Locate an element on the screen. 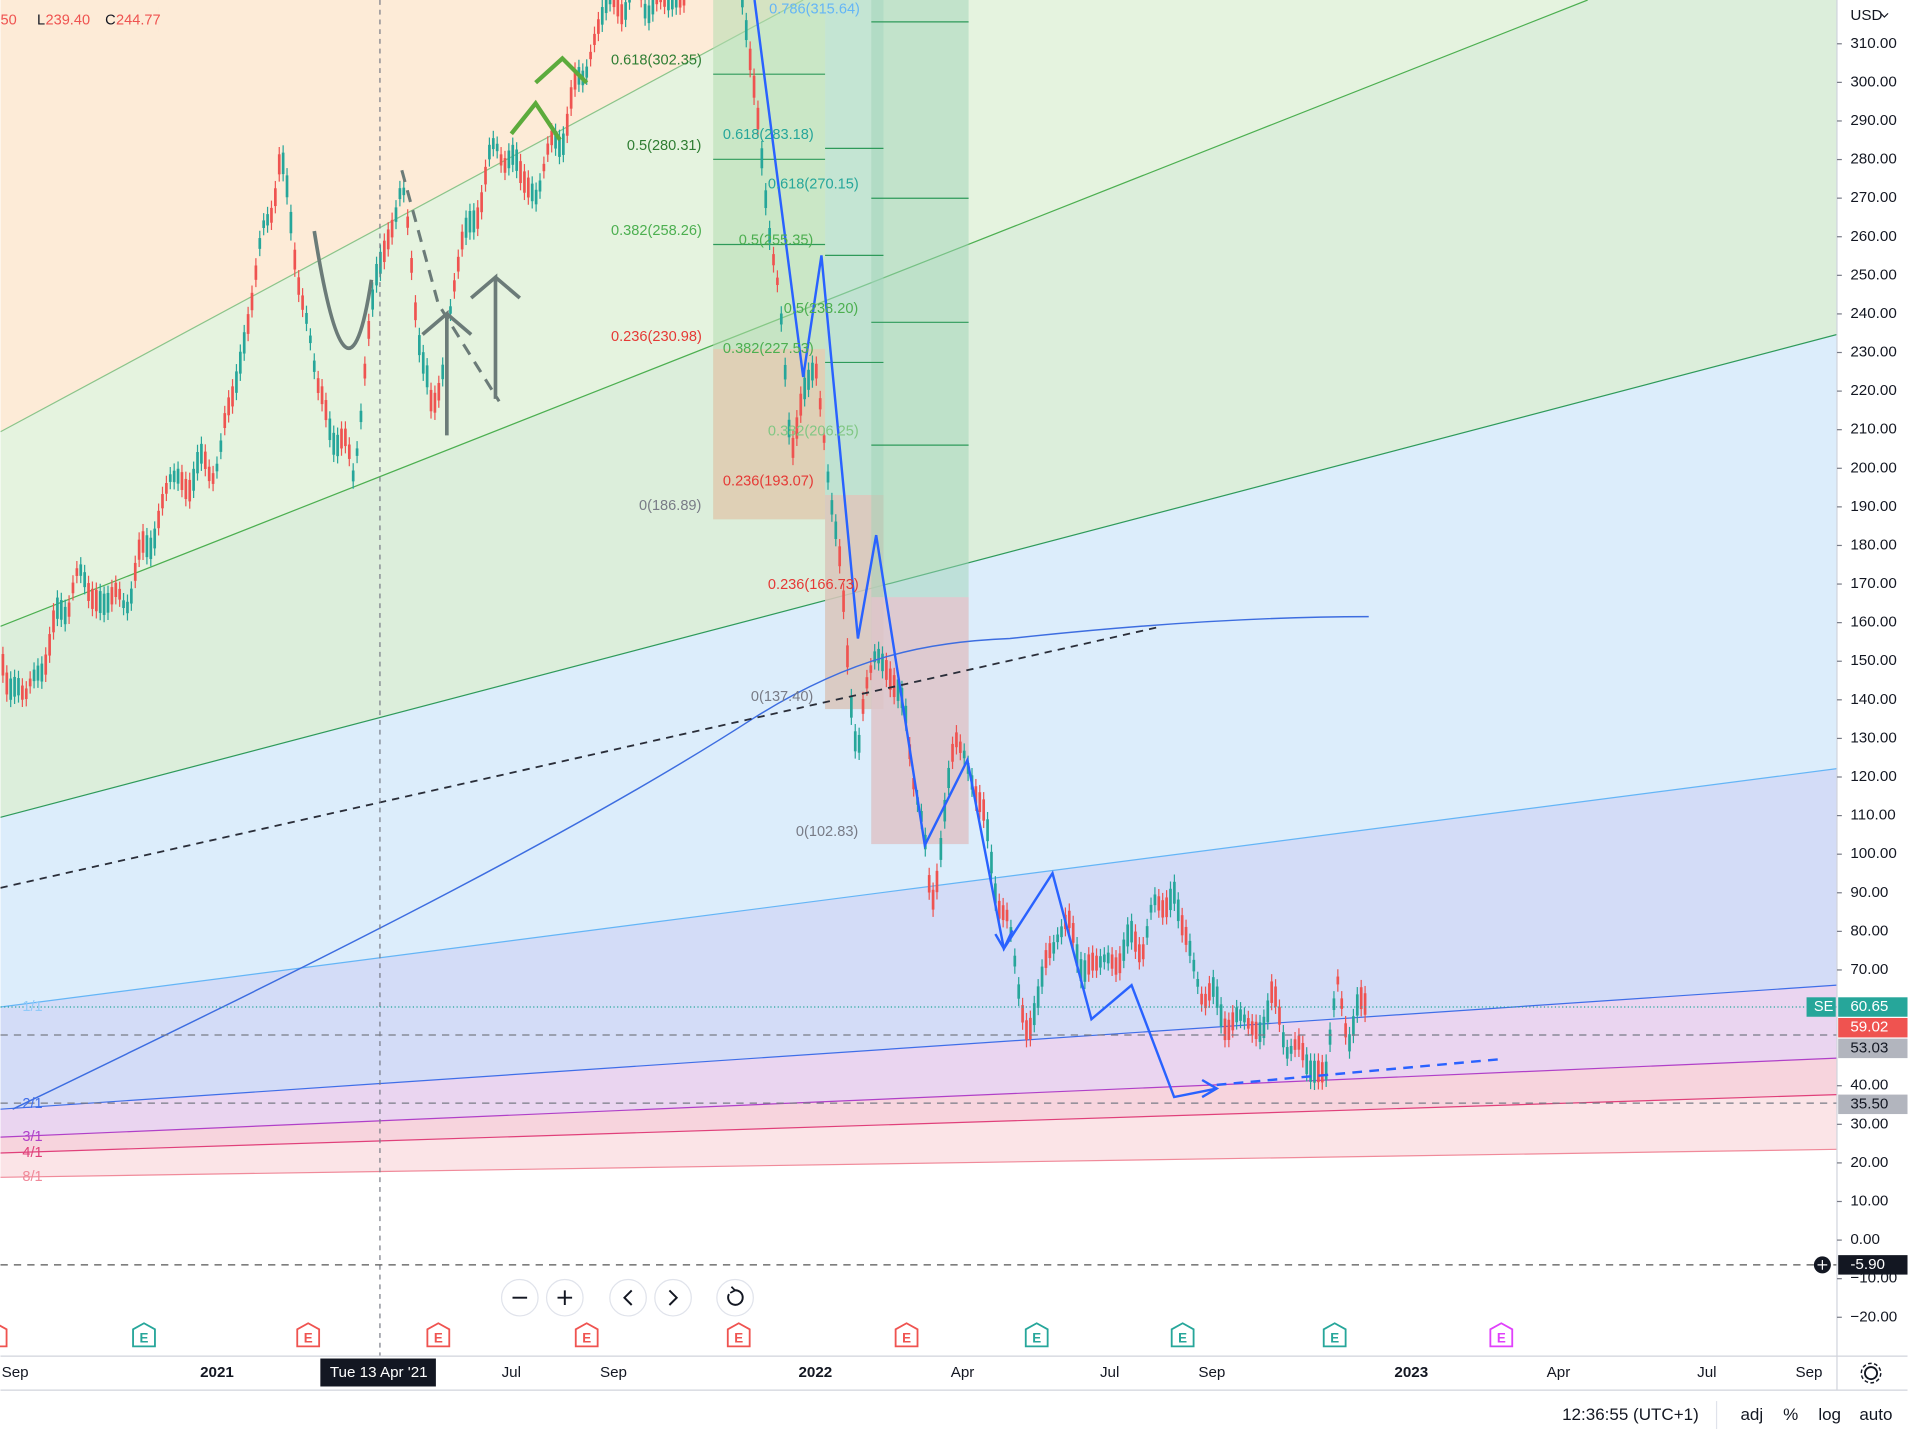 The width and height of the screenshot is (1908, 1440). price-tick-label: 190.00 is located at coordinates (1873, 506).